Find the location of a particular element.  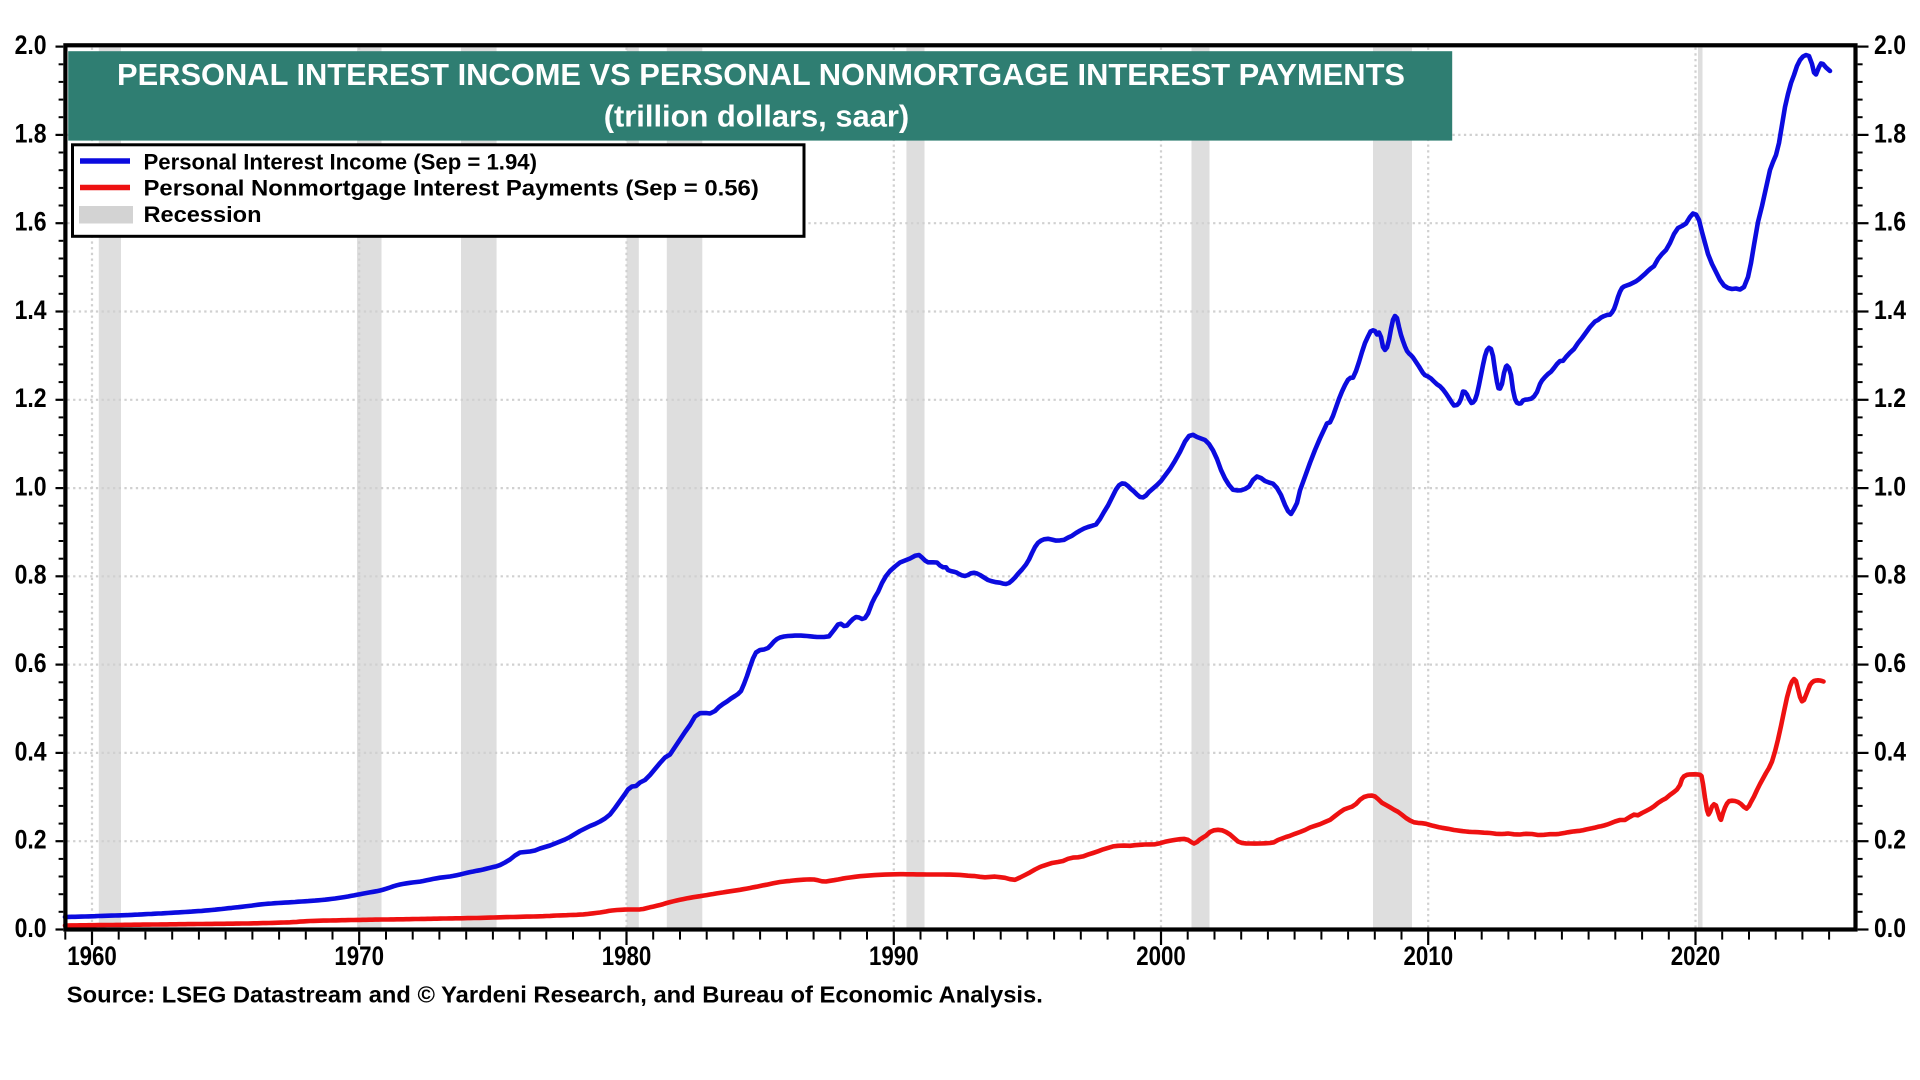

svg-text: 2010 is located at coordinates (1429, 956).